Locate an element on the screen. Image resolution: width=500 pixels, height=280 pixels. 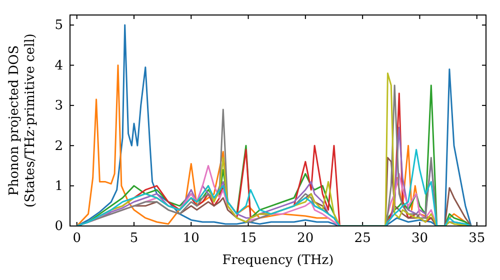
y-tick-label: 4 is located at coordinates (58, 66).